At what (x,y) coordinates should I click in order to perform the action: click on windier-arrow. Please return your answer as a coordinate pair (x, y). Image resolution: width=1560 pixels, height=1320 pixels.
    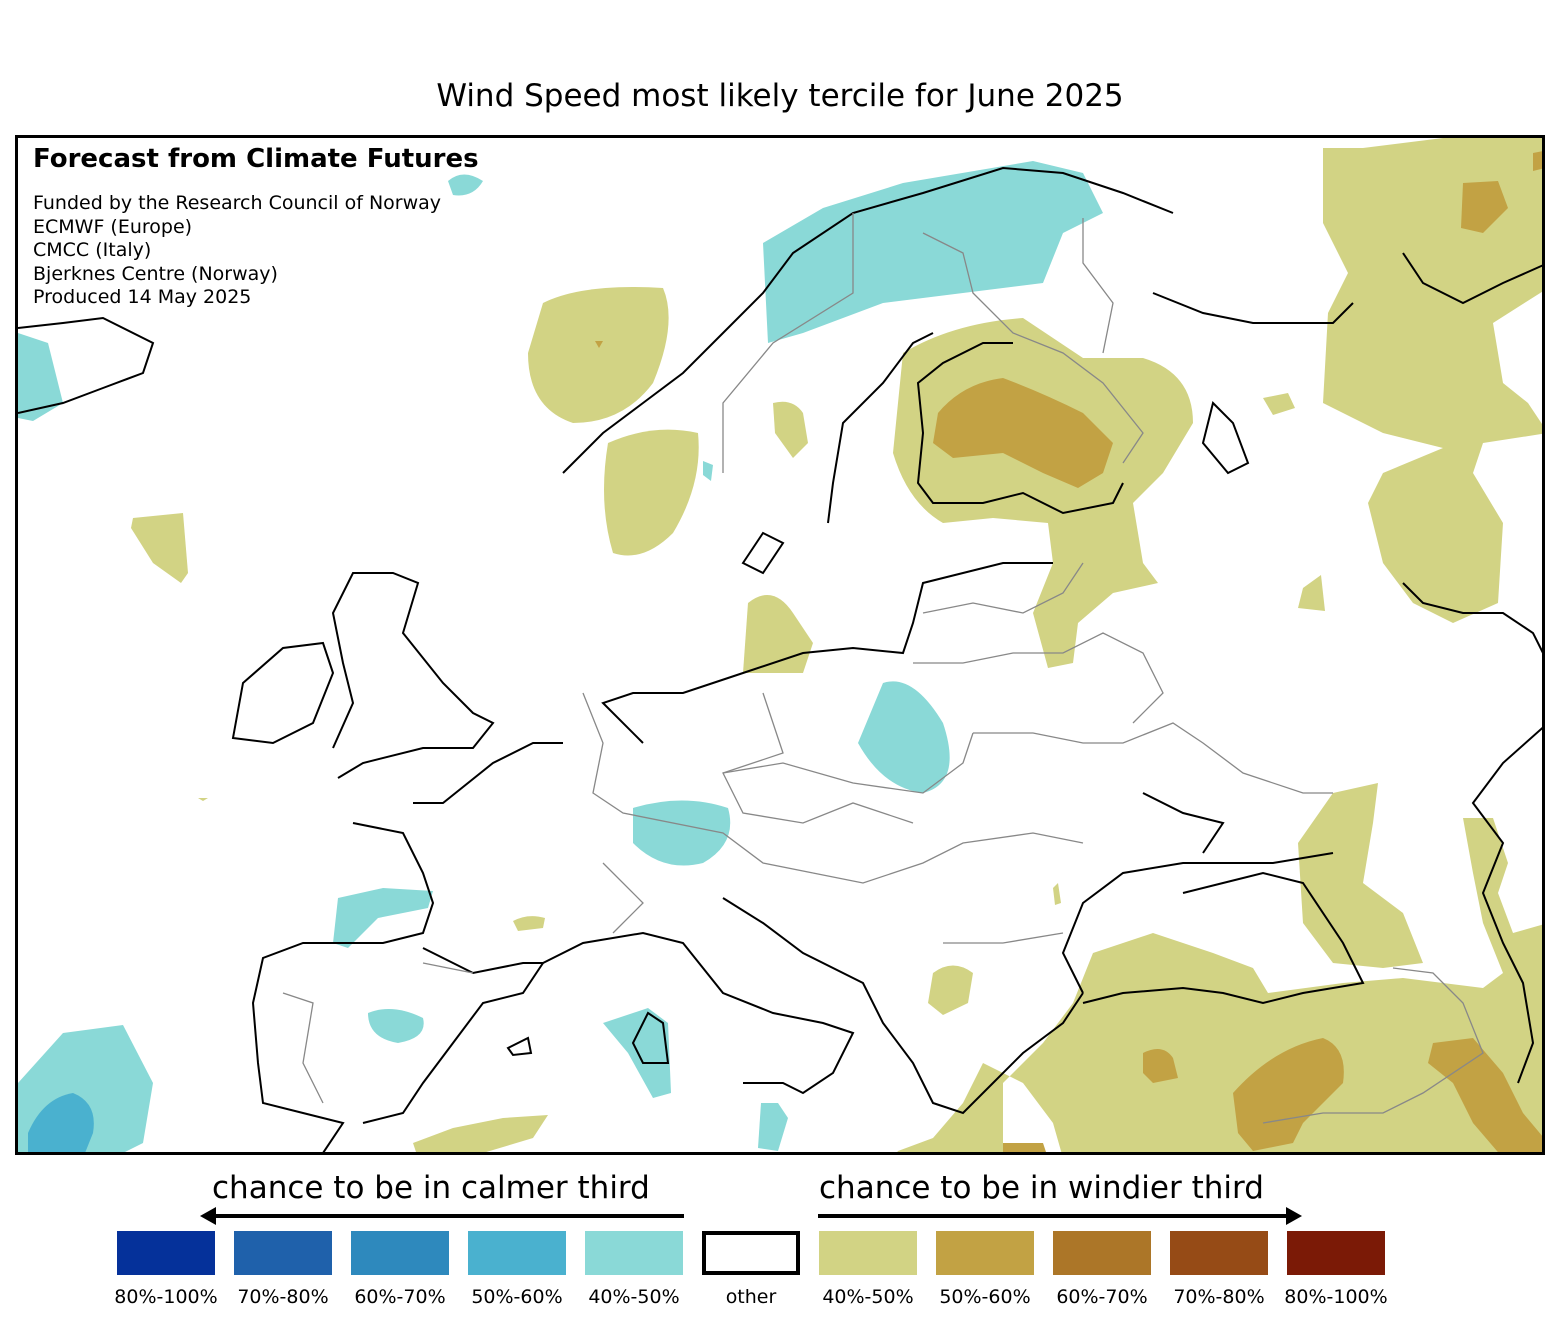
    Looking at the image, I should click on (1053, 1216).